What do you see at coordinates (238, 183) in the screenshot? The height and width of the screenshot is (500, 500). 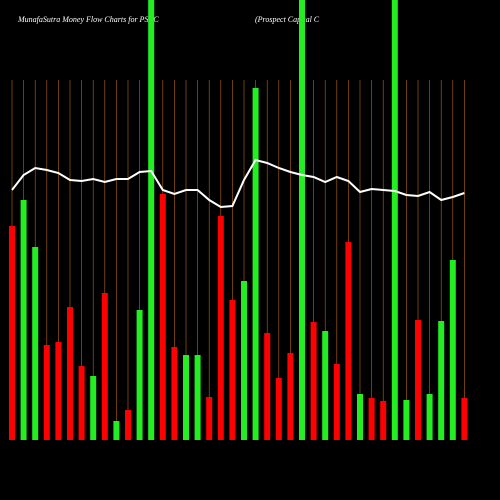 I see `money-flow-line` at bounding box center [238, 183].